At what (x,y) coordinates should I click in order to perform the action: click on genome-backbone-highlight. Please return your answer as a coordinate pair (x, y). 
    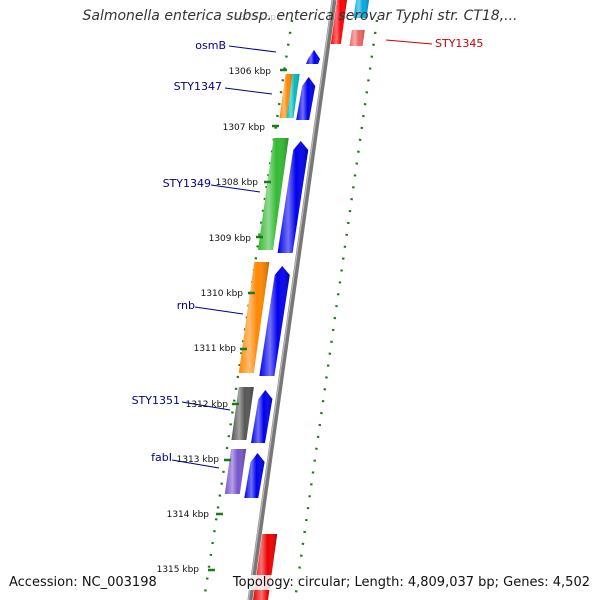
    Looking at the image, I should click on (290, 300).